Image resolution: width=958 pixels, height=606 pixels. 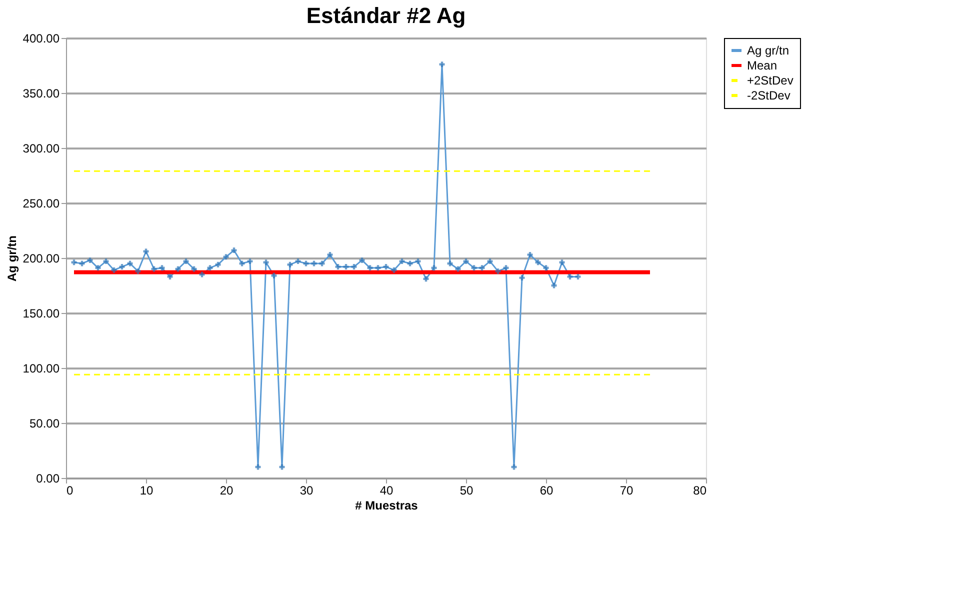 I want to click on legend-label: +2StDev, so click(x=770, y=81).